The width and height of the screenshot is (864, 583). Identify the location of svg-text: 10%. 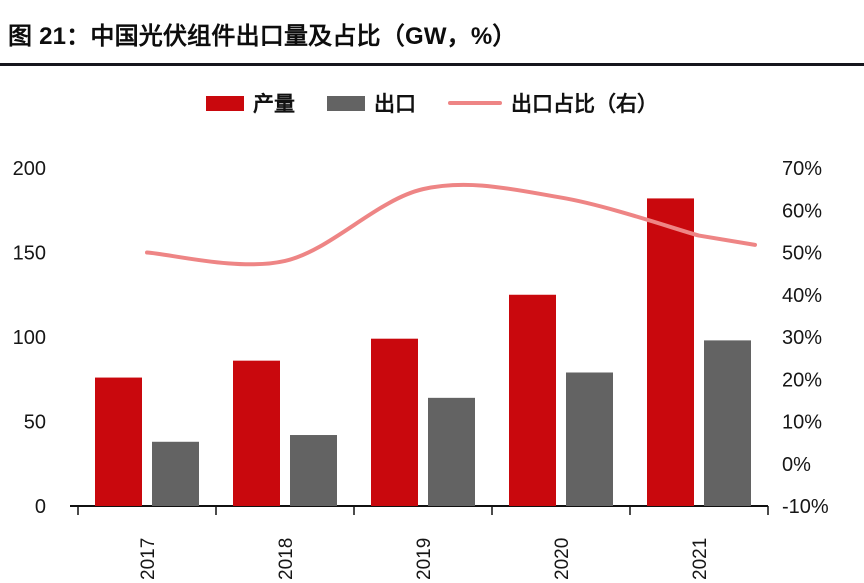
(802, 423).